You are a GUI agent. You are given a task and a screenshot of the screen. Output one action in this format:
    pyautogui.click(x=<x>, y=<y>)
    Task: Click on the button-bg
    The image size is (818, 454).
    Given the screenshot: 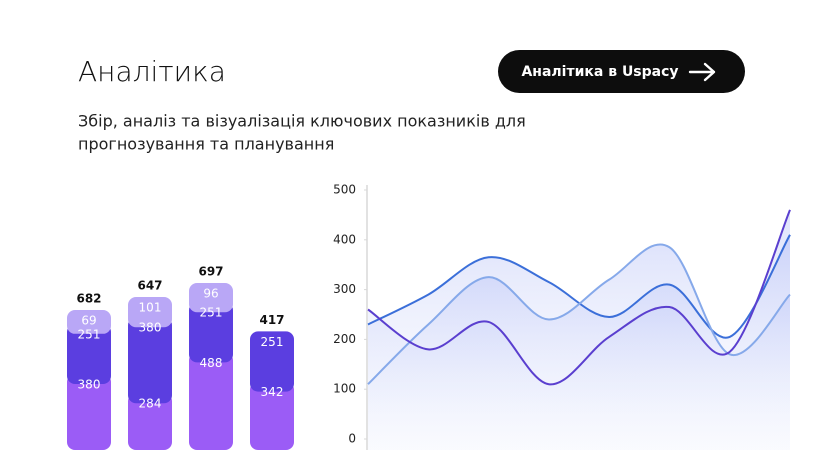 What is the action you would take?
    pyautogui.click(x=621, y=71)
    